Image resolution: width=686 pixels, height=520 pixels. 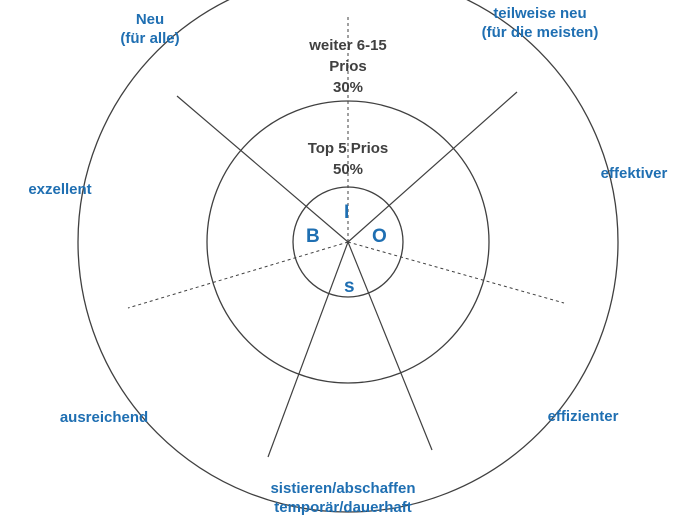 I want to click on label-sistieren-line1: sistieren/abschaffen, so click(x=343, y=488).